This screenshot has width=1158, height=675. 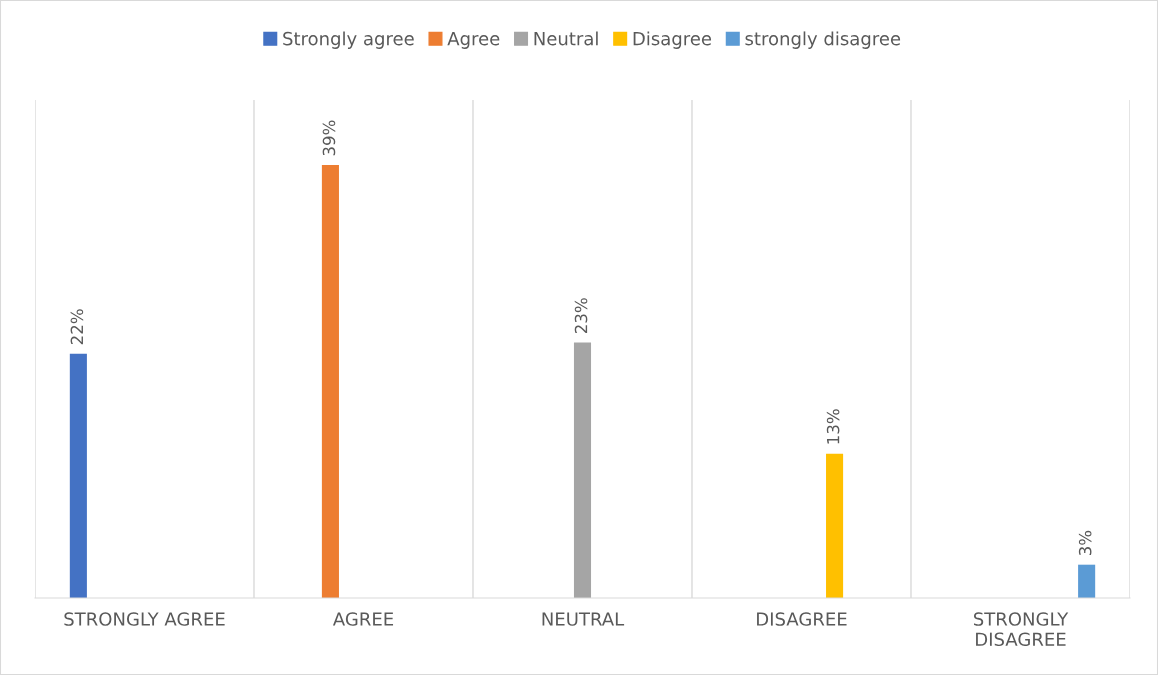 I want to click on legend-label: strongly disagree, so click(x=823, y=40).